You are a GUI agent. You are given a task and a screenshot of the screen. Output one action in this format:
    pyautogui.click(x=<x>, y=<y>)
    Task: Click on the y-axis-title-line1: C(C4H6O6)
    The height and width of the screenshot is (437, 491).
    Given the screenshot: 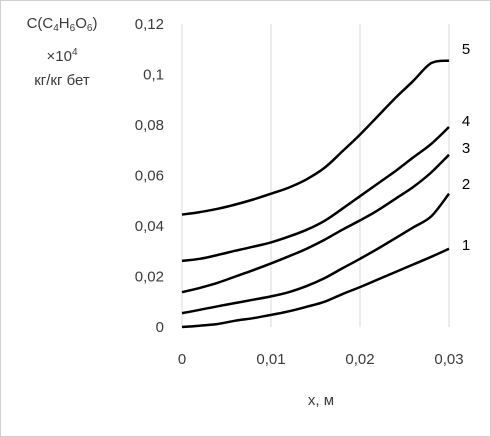 What is the action you would take?
    pyautogui.click(x=62, y=26)
    